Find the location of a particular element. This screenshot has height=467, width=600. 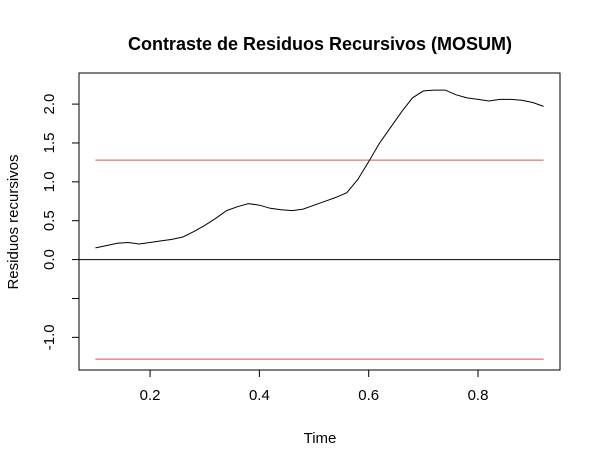

y-axis-label: Residuos recursivos is located at coordinates (13, 221).